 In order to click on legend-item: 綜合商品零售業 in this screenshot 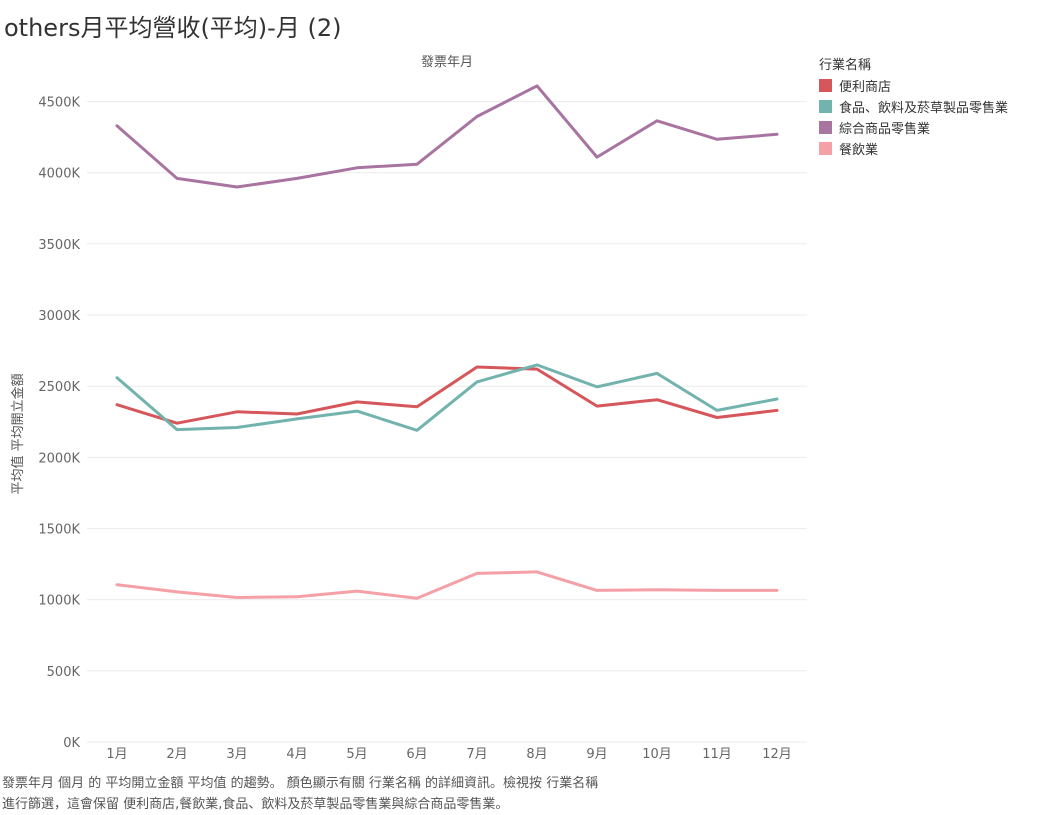, I will do `click(913, 127)`.